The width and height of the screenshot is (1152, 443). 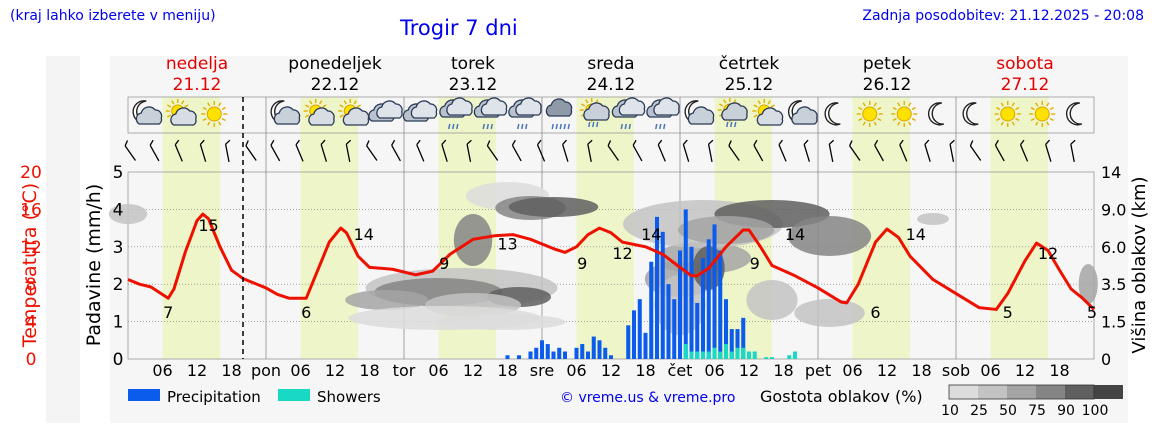 I want to click on temperature-label: 6, so click(x=306, y=312).